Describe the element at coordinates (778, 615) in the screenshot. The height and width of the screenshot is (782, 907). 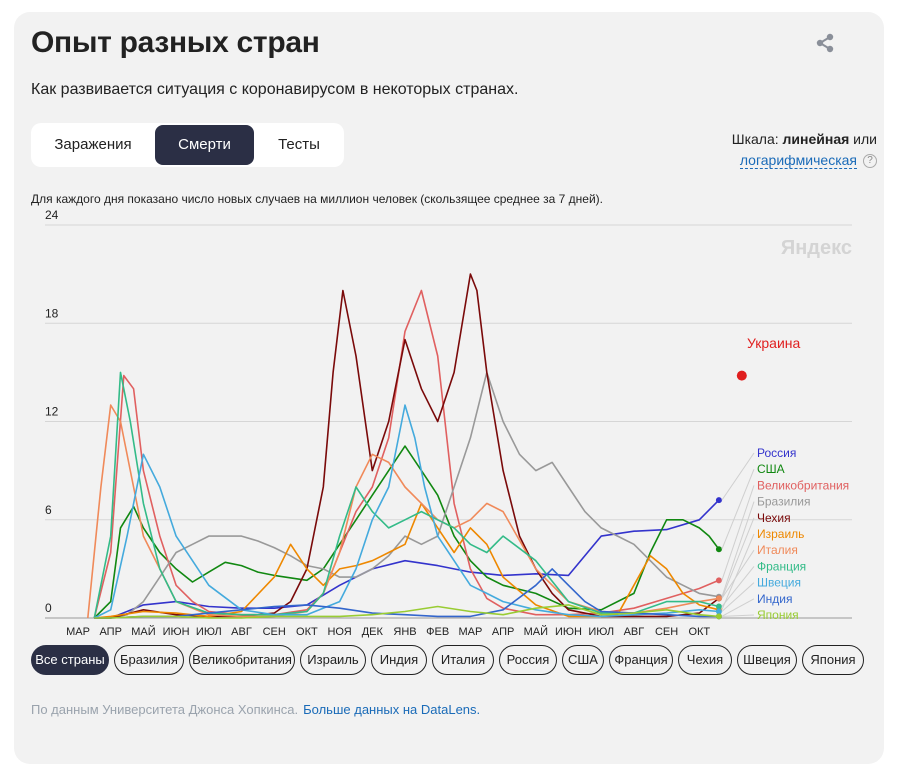
I see `series-label-10: Япония` at that location.